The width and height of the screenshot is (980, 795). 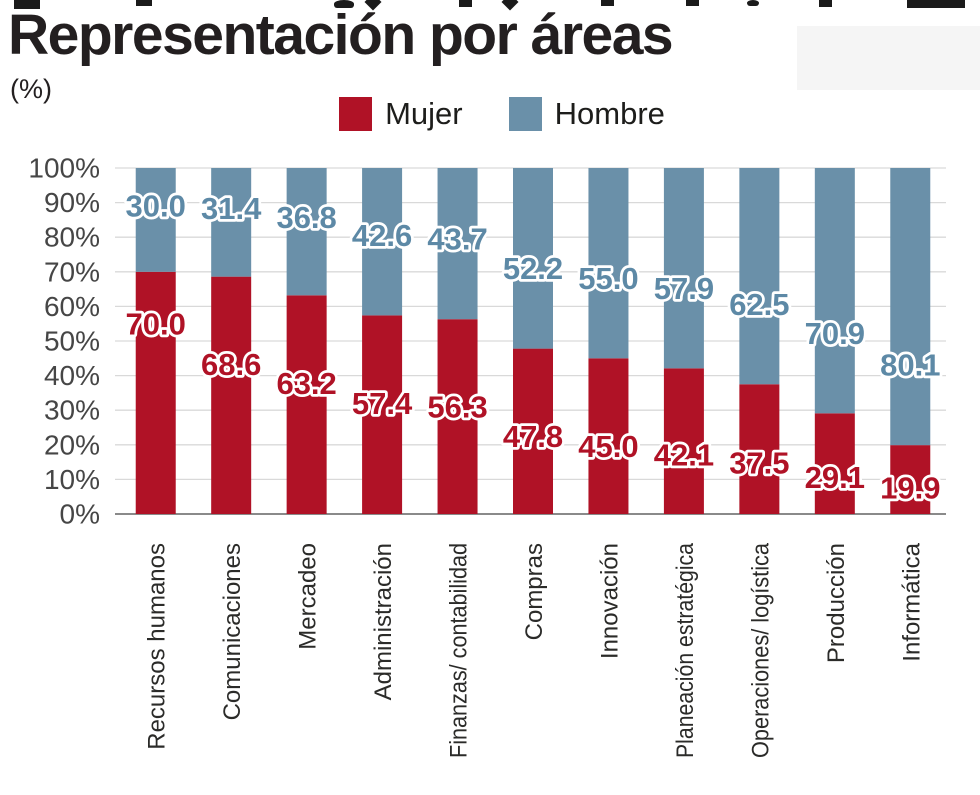 I want to click on value-label-hombre: 36.8, so click(x=306, y=217).